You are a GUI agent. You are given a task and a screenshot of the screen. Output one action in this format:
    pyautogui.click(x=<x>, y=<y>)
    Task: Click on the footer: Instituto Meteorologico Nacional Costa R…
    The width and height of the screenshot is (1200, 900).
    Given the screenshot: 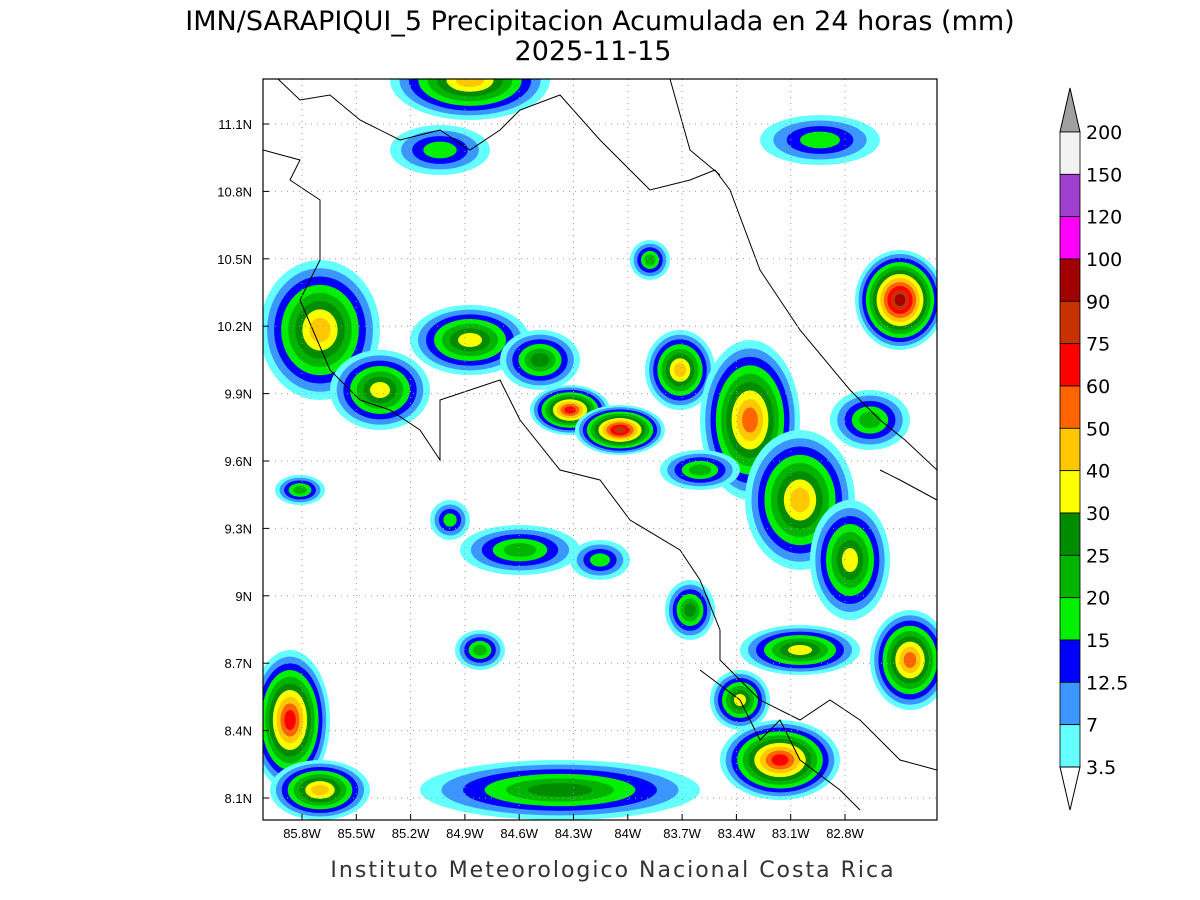 What is the action you would take?
    pyautogui.click(x=612, y=870)
    